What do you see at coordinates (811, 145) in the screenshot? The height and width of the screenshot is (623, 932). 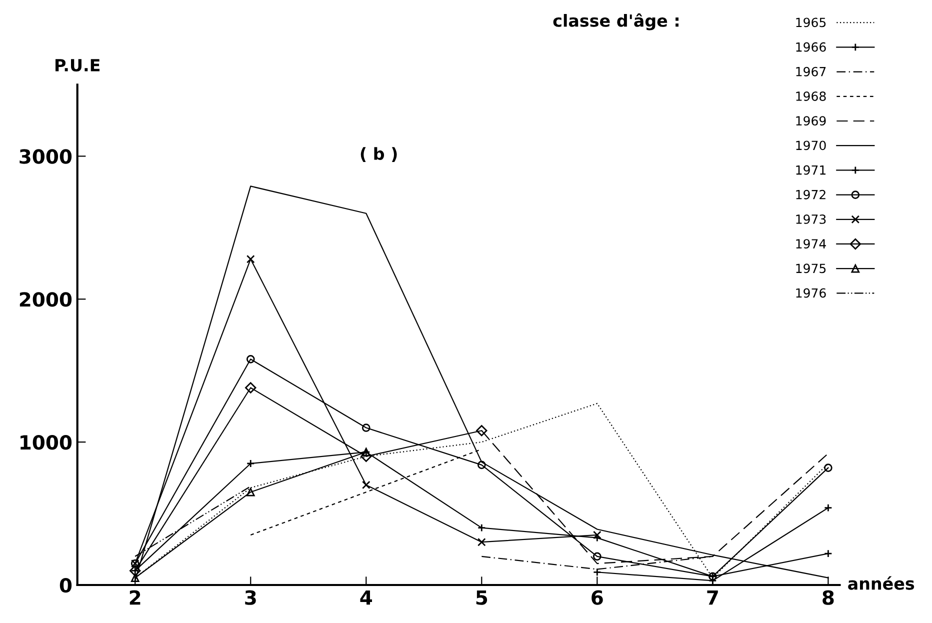 I see `legend-label: 1970` at bounding box center [811, 145].